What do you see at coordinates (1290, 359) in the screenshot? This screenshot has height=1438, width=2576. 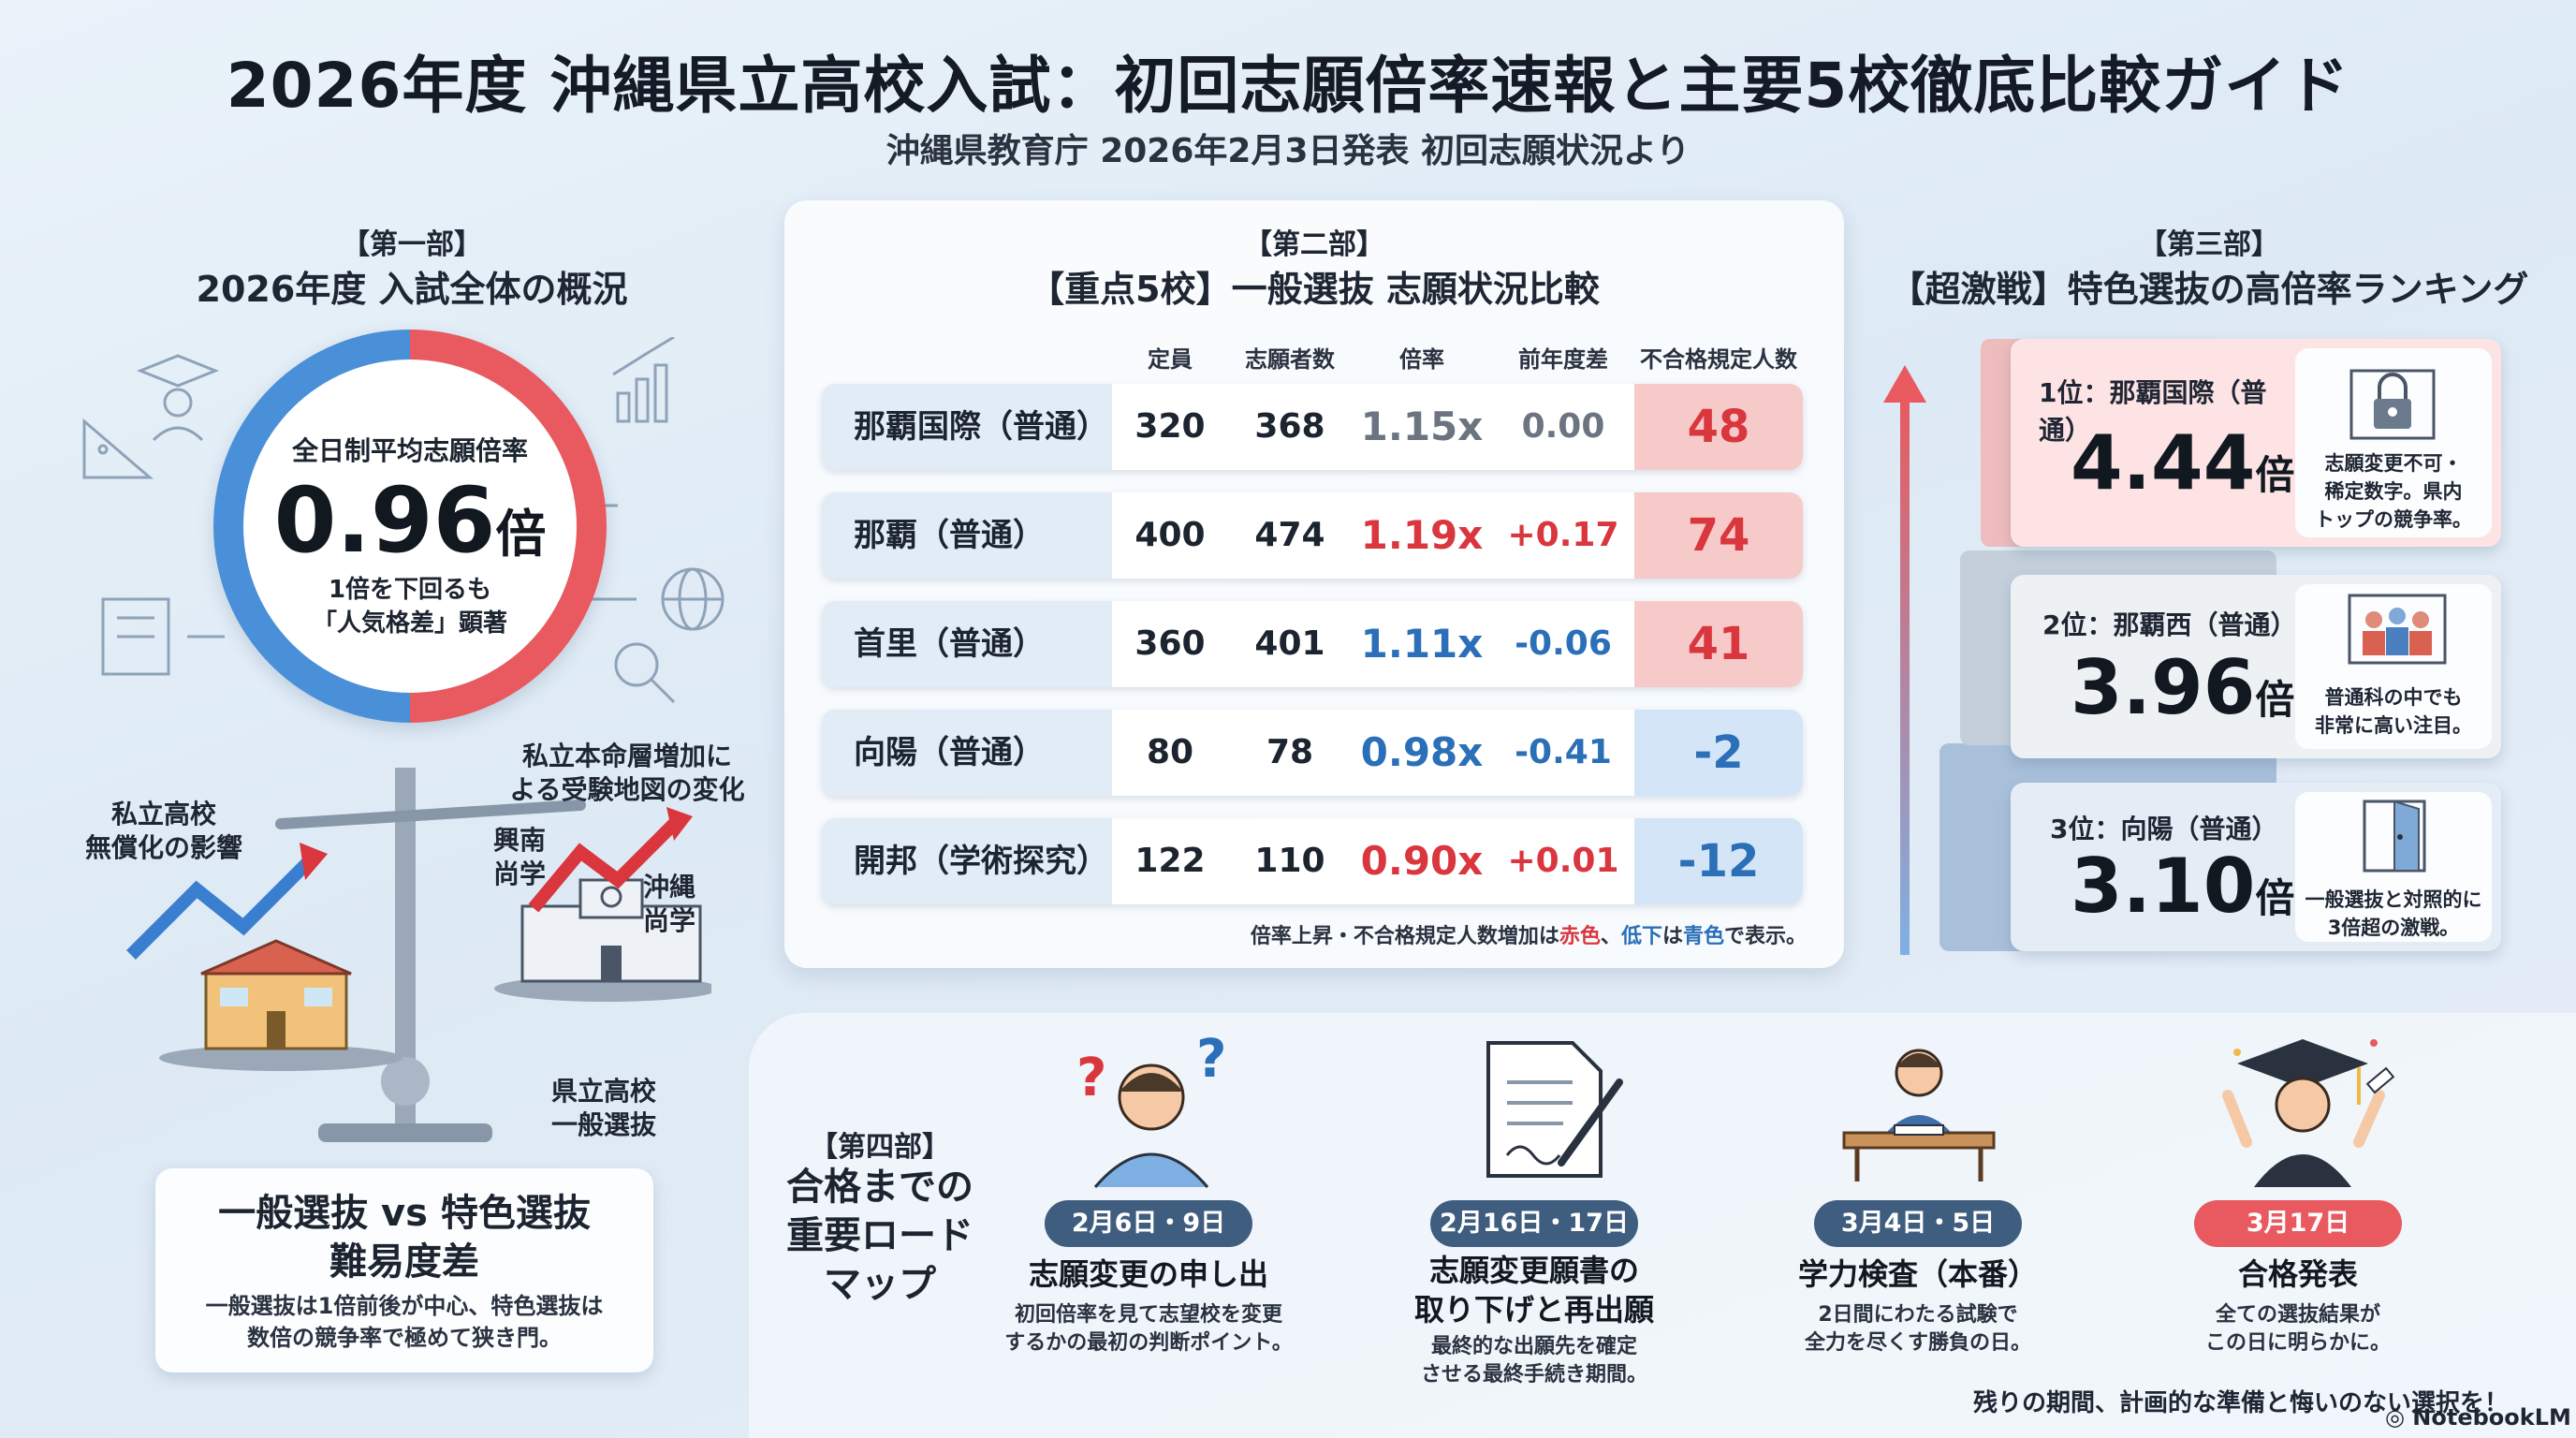 I see `col-header-applicants: 志願者数` at bounding box center [1290, 359].